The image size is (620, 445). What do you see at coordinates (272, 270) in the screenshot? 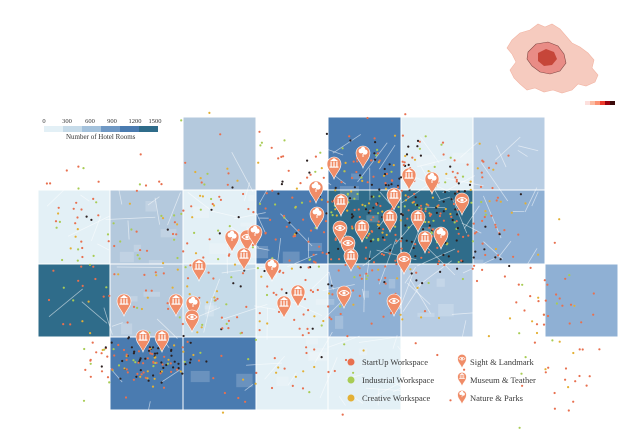
I see `tree-pin-icon` at bounding box center [272, 270].